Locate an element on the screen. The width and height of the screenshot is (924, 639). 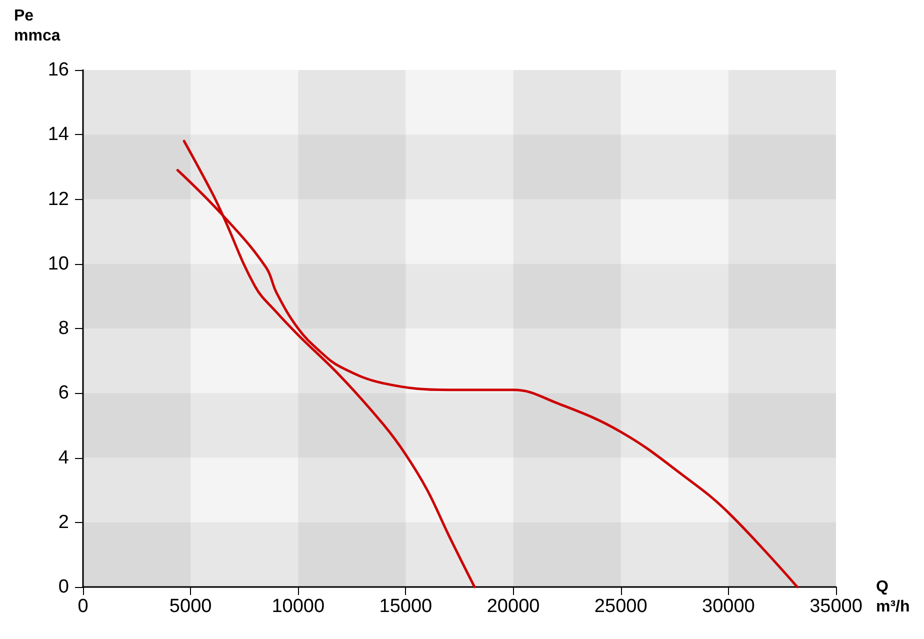
y-tick-label: 6 is located at coordinates (63, 393).